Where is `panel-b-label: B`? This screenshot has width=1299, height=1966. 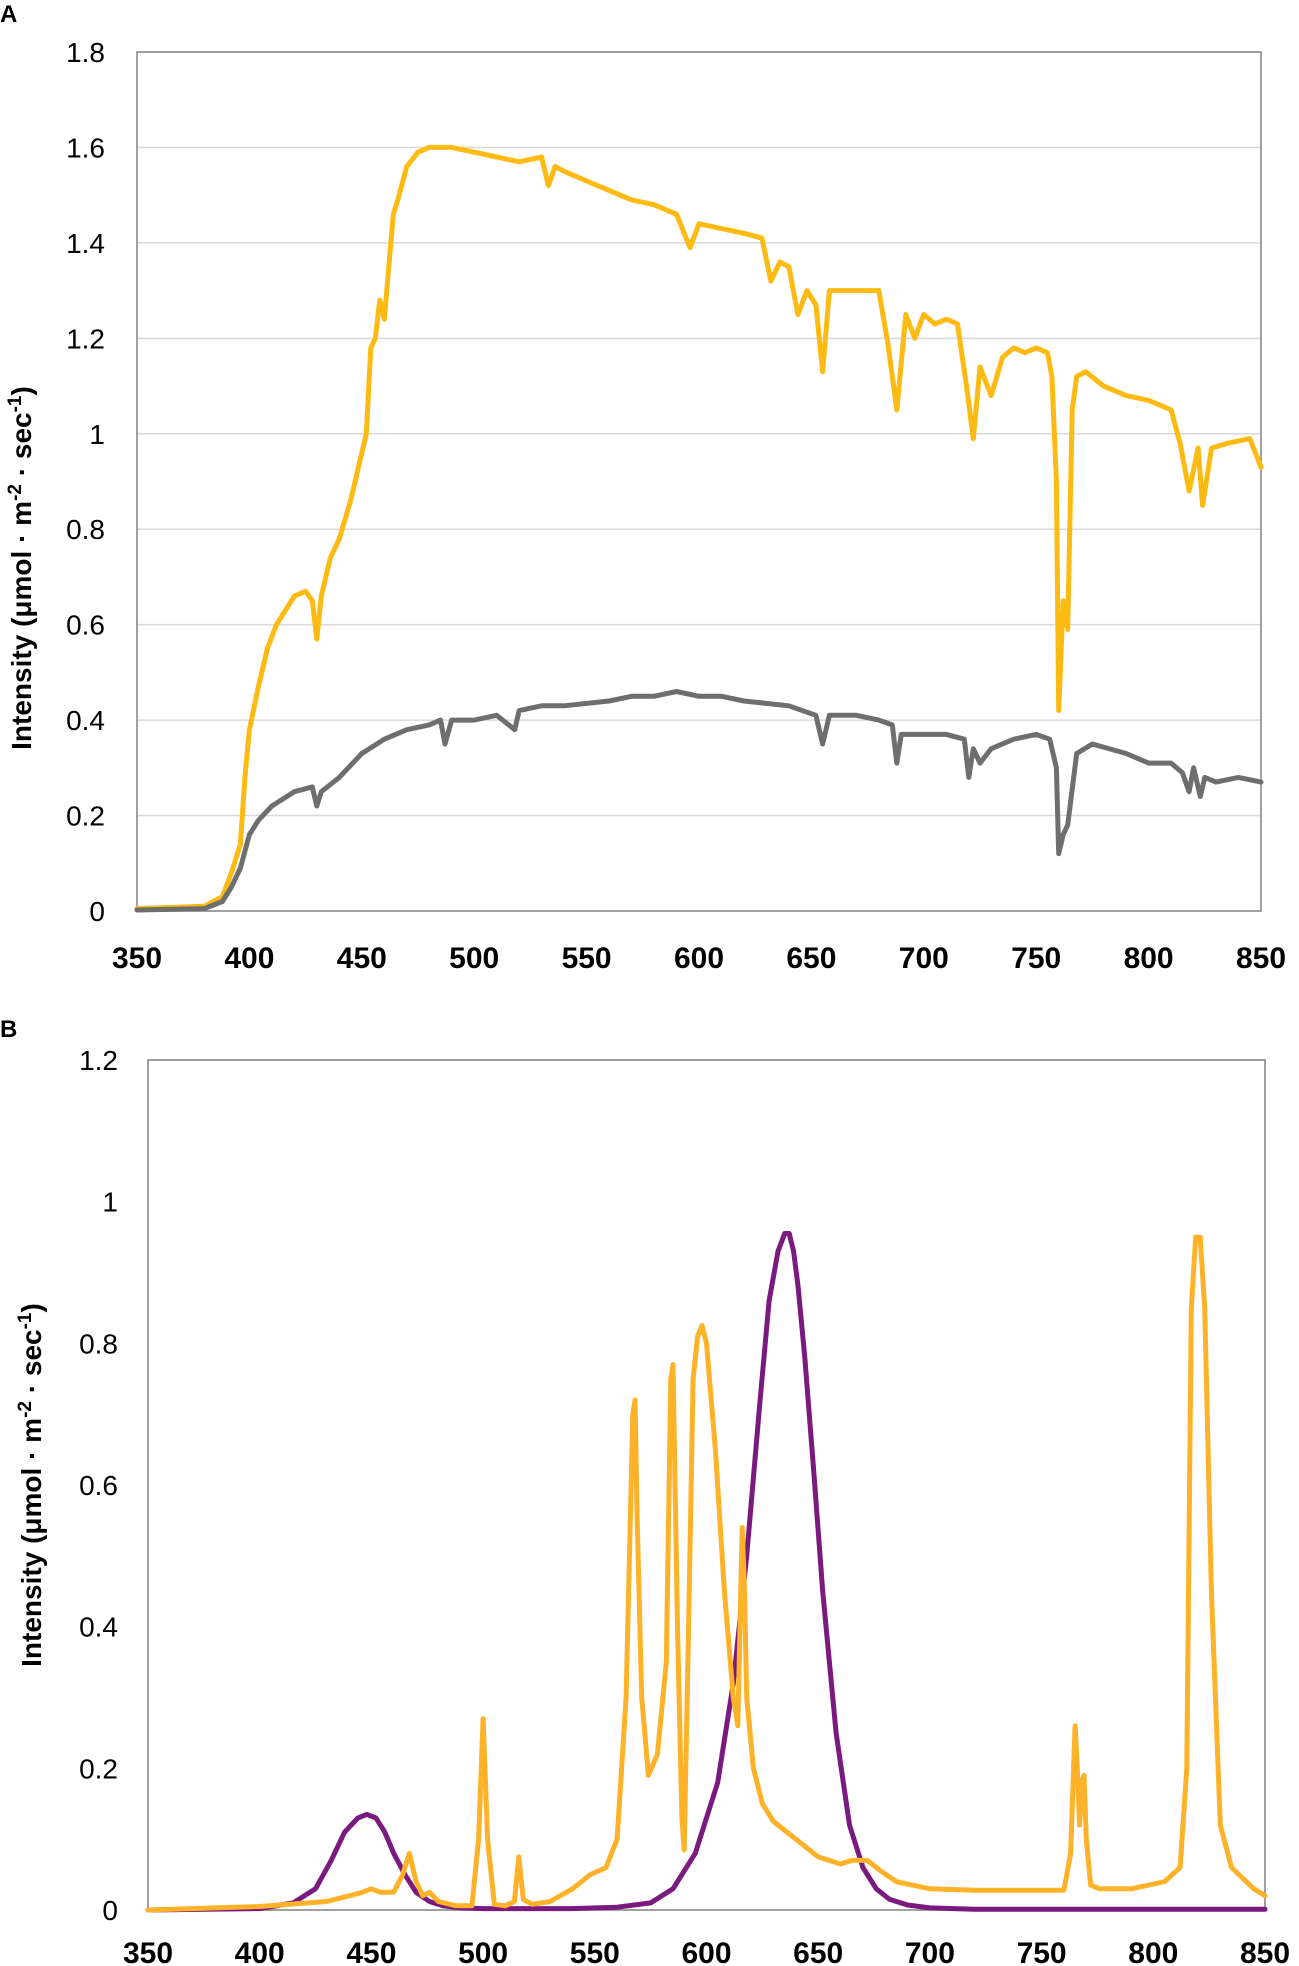
panel-b-label: B is located at coordinates (8, 1029).